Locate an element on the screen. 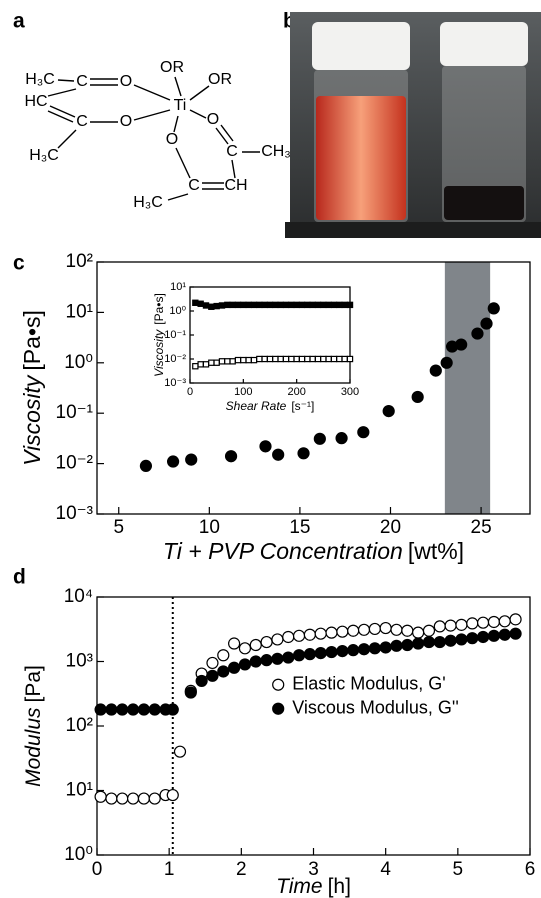 The width and height of the screenshot is (541, 898). x-tick-label: 15 is located at coordinates (299, 527).